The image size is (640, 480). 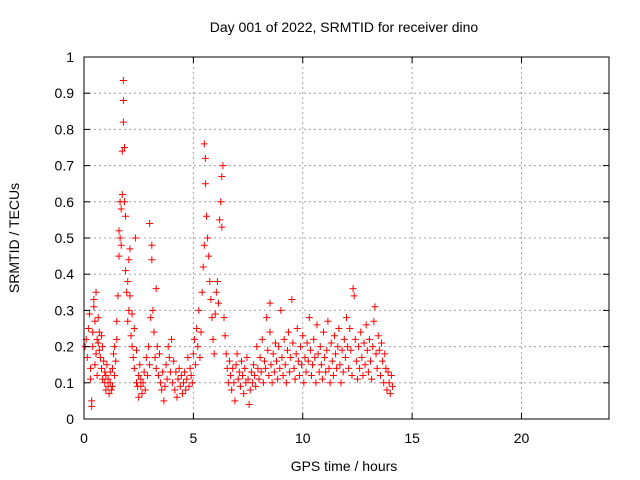 I want to click on y-axis-label: SRMTID / TECUs, so click(x=14, y=238).